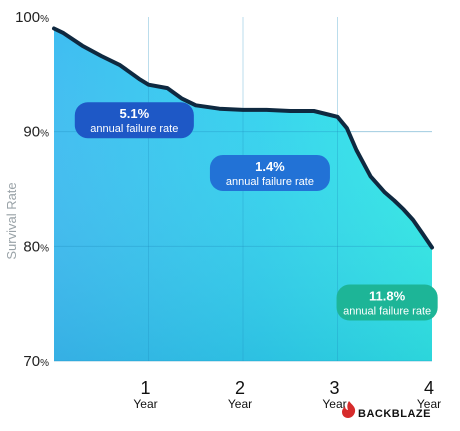 The image size is (460, 431). Describe the element at coordinates (32, 17) in the screenshot. I see `y-tick-label: 100%` at that location.